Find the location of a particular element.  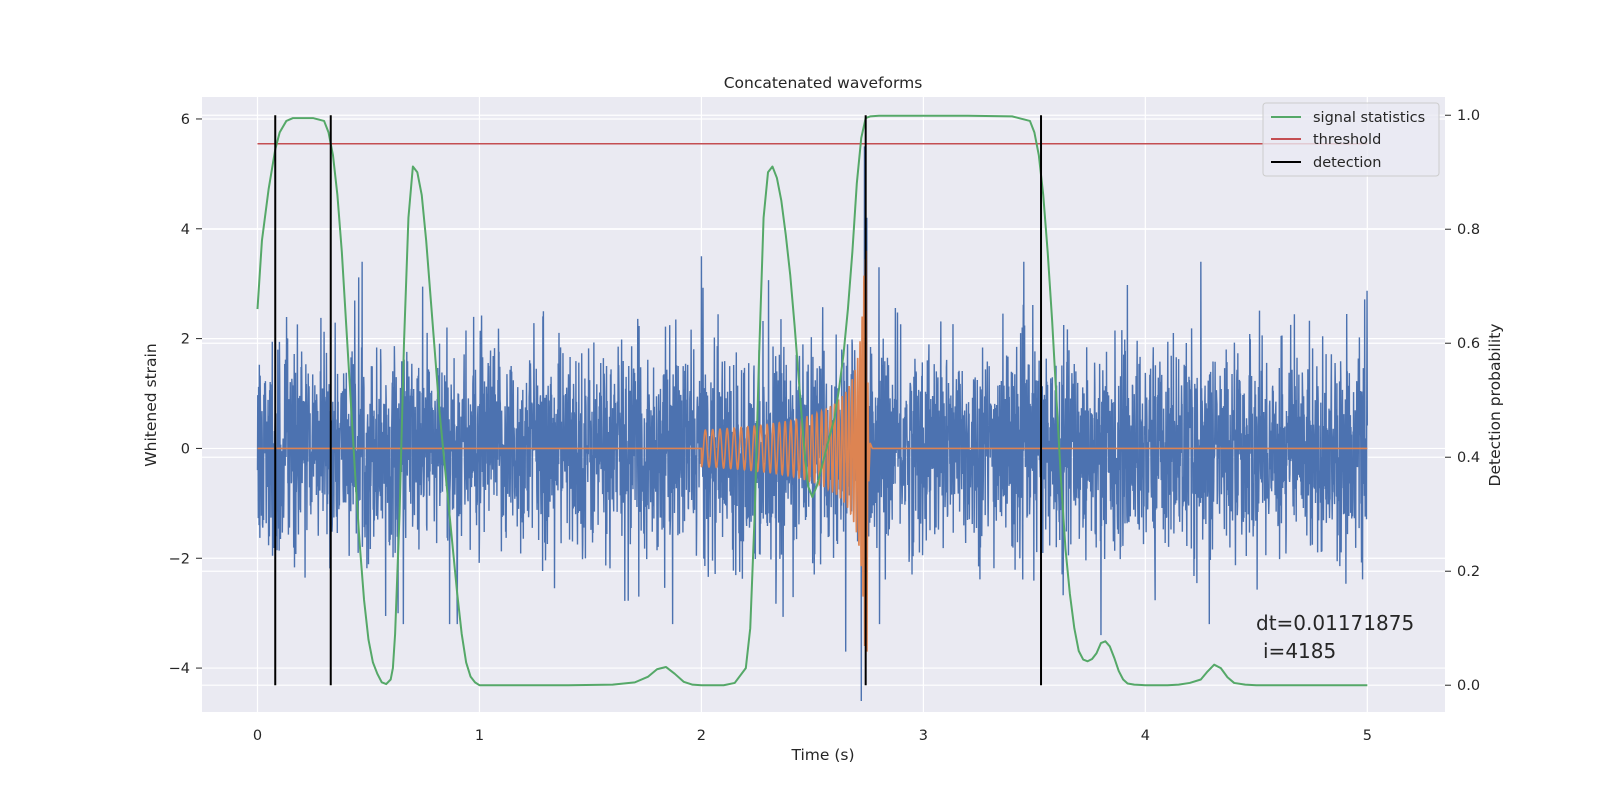

y-right-tick-label: 0.4 is located at coordinates (1468, 458).